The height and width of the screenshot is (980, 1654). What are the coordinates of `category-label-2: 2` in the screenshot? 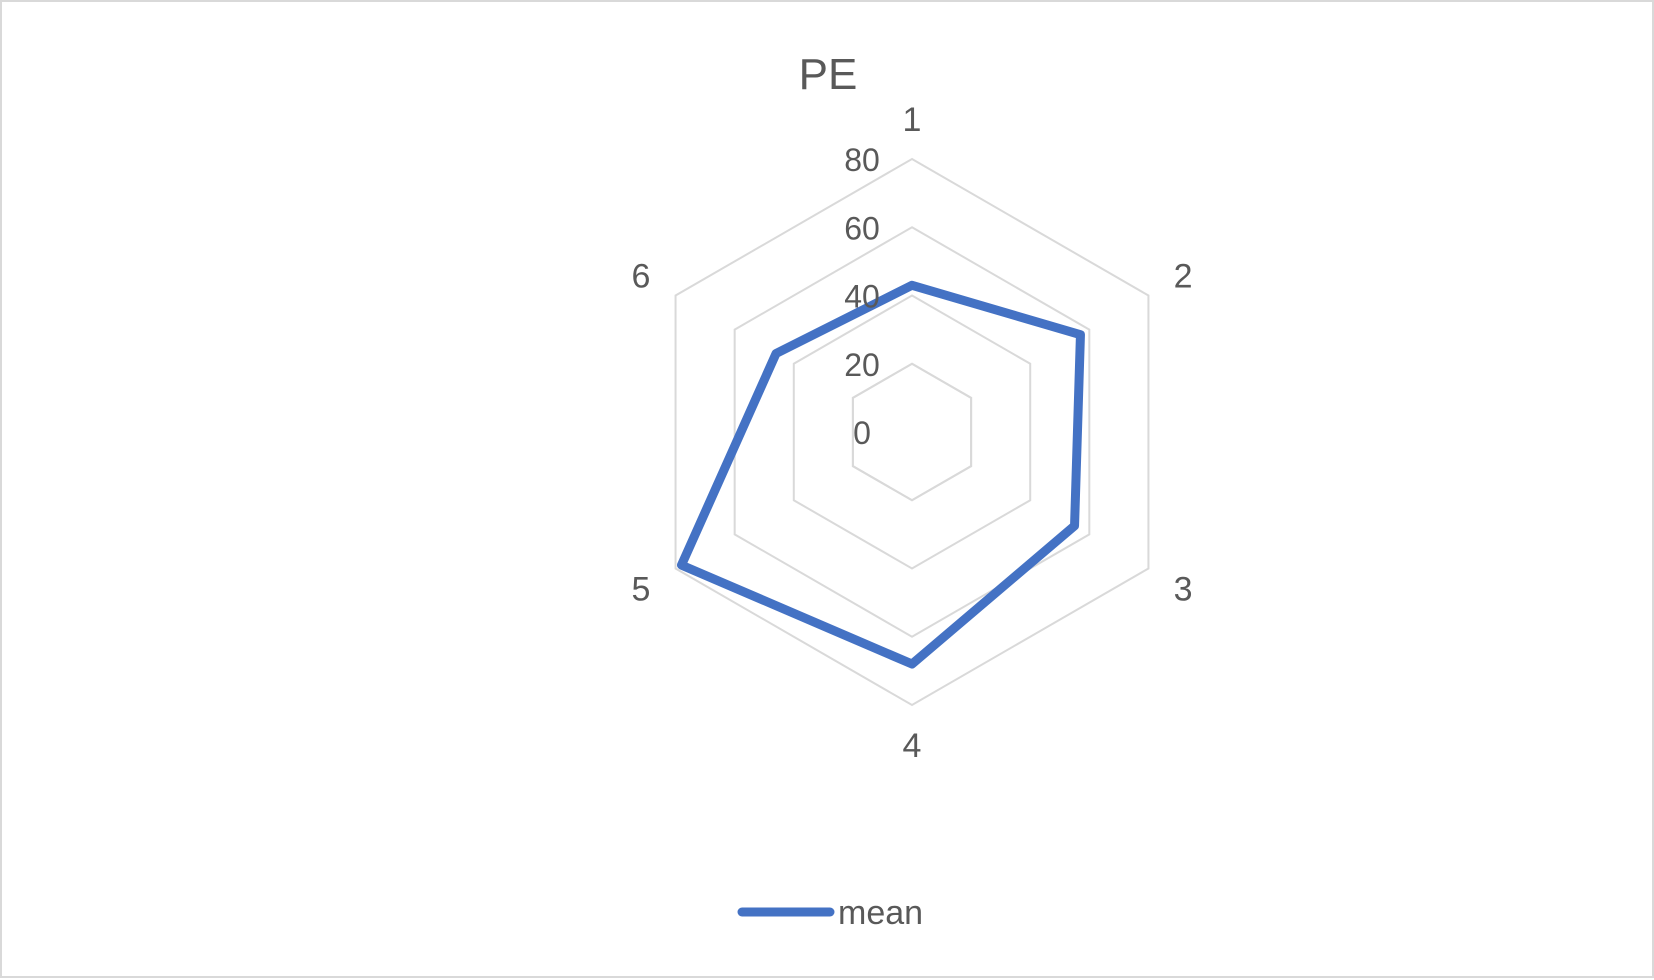 It's located at (1183, 277).